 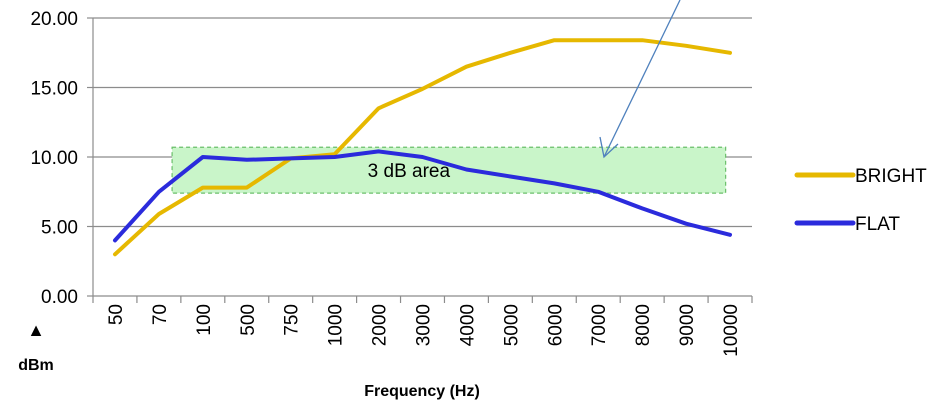 What do you see at coordinates (731, 330) in the screenshot?
I see `x-tick-label: 10000` at bounding box center [731, 330].